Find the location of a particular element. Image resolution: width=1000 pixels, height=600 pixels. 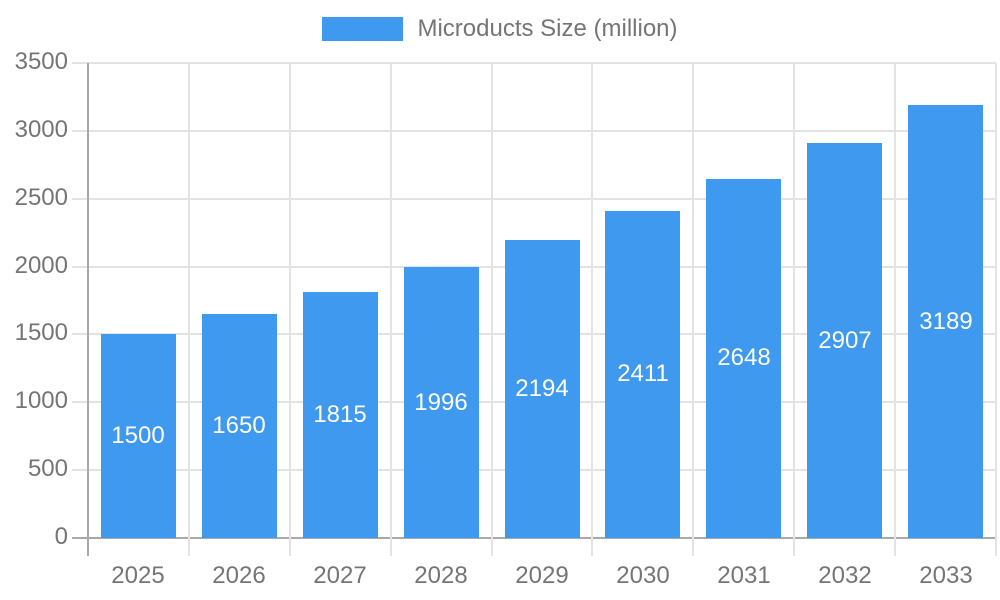

bar-value-label: 2907 is located at coordinates (845, 340).